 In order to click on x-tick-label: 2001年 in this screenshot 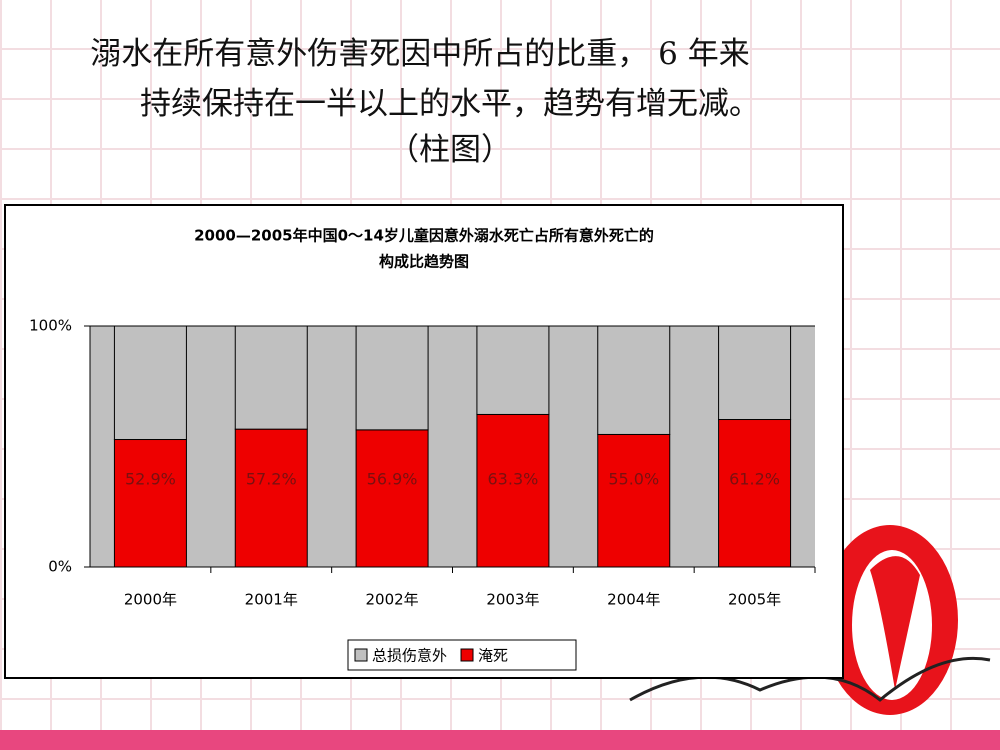, I will do `click(271, 600)`.